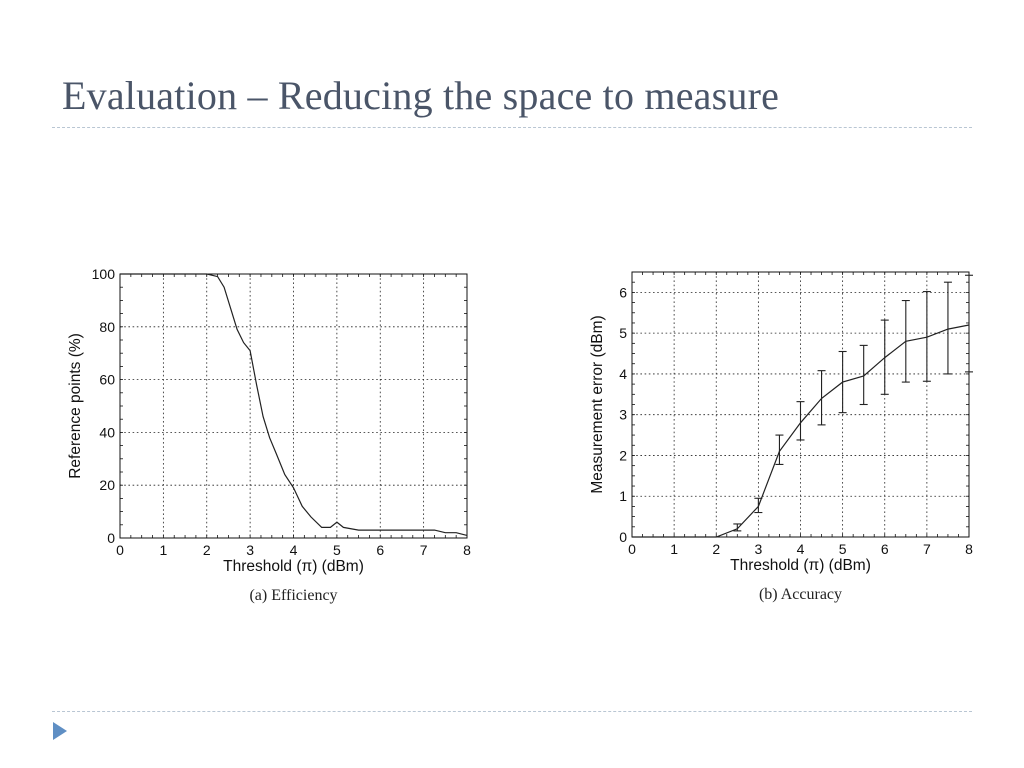 The width and height of the screenshot is (1024, 768). What do you see at coordinates (623, 455) in the screenshot?
I see `y-tick-label: 2` at bounding box center [623, 455].